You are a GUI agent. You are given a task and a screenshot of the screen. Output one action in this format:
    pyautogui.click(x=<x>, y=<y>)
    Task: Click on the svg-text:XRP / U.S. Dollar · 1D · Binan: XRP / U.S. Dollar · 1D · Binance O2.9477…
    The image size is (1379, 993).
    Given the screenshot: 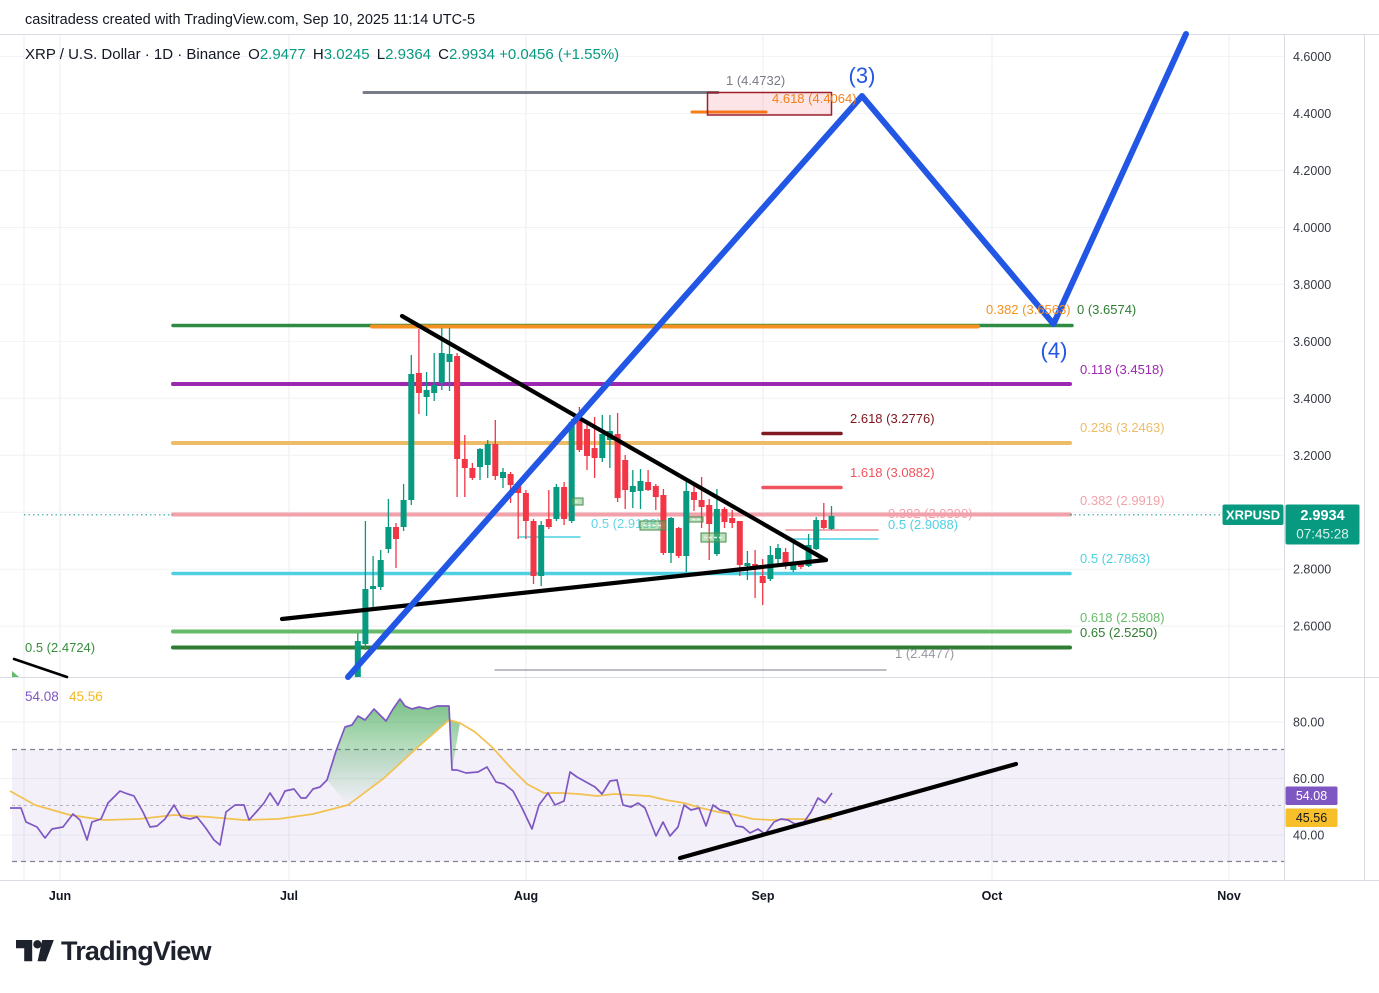 What is the action you would take?
    pyautogui.click(x=322, y=54)
    